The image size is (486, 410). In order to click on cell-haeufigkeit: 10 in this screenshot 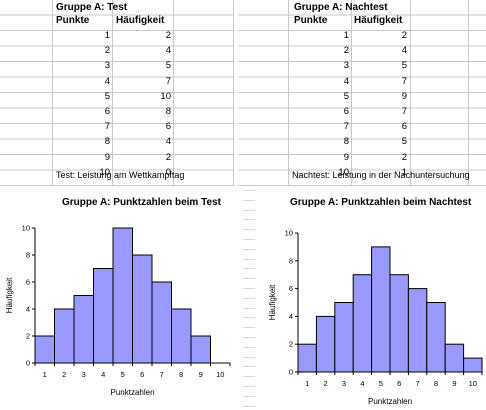, I will do `click(165, 96)`.